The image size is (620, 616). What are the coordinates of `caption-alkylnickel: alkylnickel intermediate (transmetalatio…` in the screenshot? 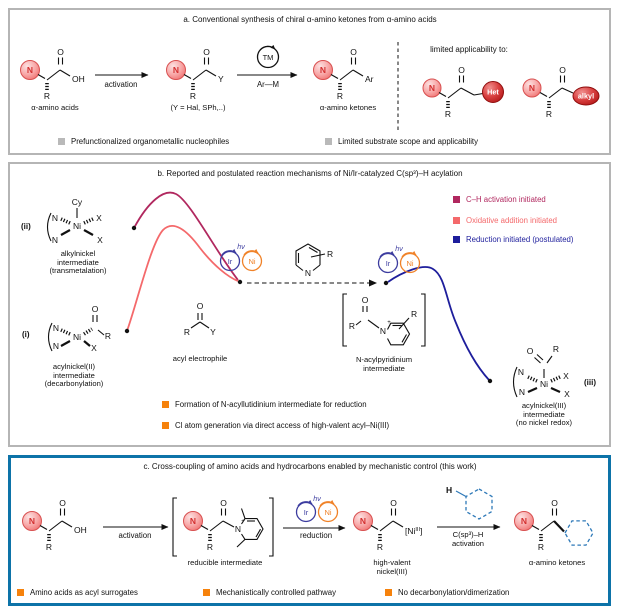 It's located at (78, 262).